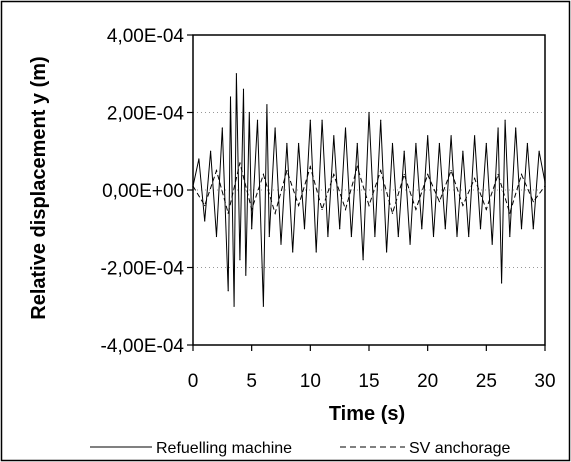 The height and width of the screenshot is (462, 571). What do you see at coordinates (367, 414) in the screenshot?
I see `x-axis-title: Time (s)` at bounding box center [367, 414].